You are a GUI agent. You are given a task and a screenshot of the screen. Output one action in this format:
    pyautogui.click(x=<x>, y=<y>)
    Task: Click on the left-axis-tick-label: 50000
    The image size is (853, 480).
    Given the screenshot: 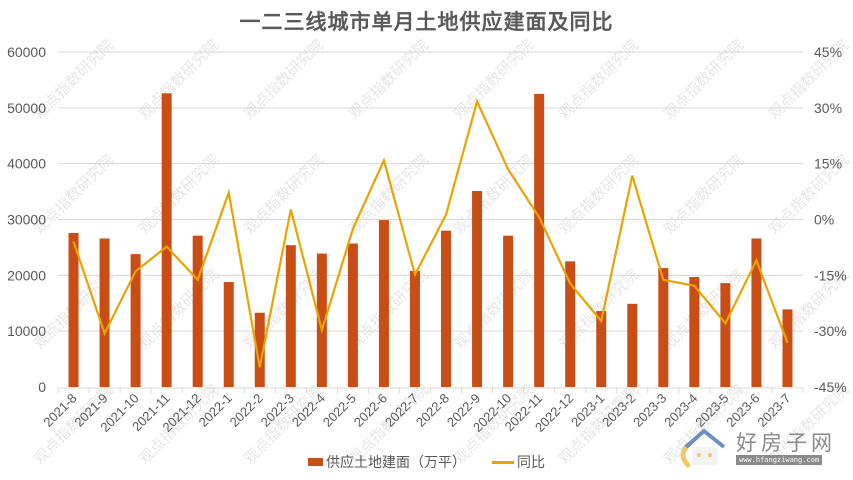 What is the action you would take?
    pyautogui.click(x=26, y=108)
    